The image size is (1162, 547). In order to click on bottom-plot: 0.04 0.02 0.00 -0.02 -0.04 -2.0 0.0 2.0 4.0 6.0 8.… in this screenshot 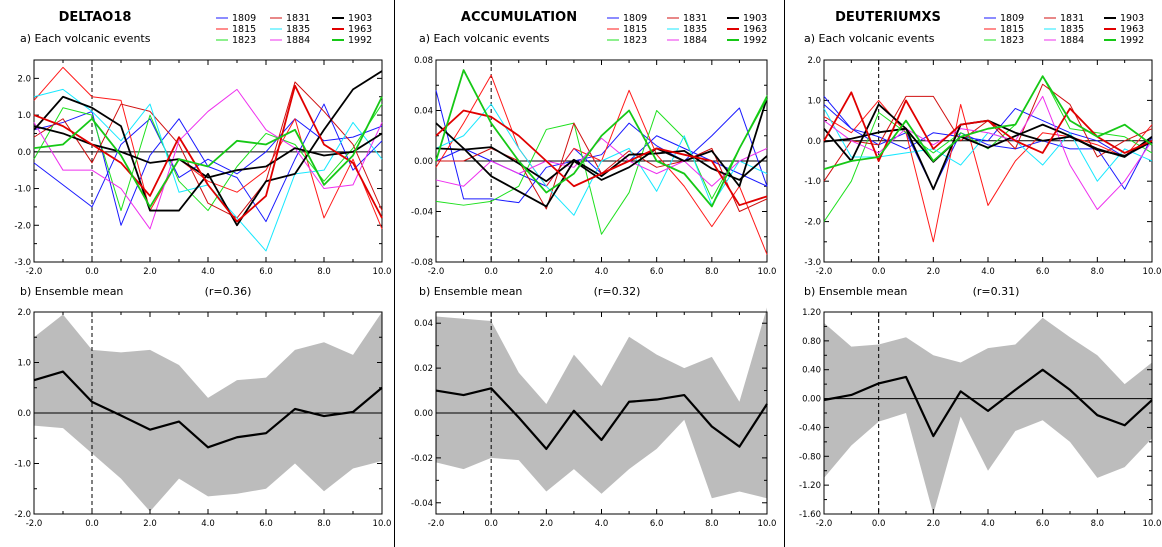, I will do `click(594, 418)`.